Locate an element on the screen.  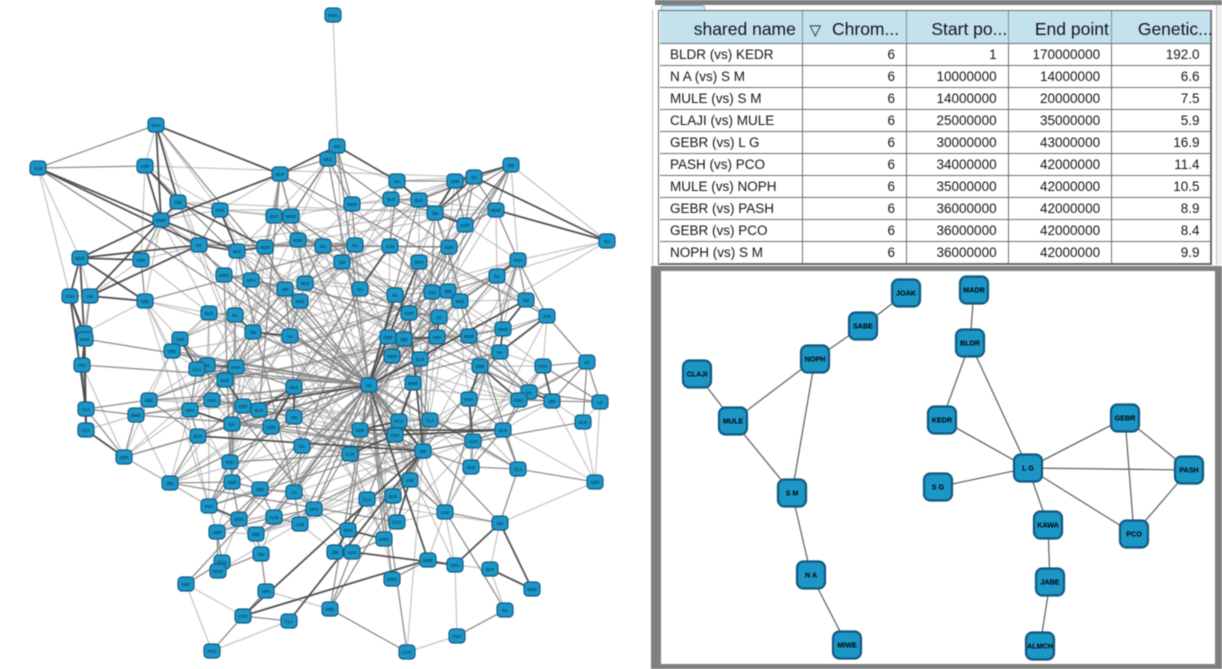
svg-text: KAWA is located at coordinates (1048, 525).